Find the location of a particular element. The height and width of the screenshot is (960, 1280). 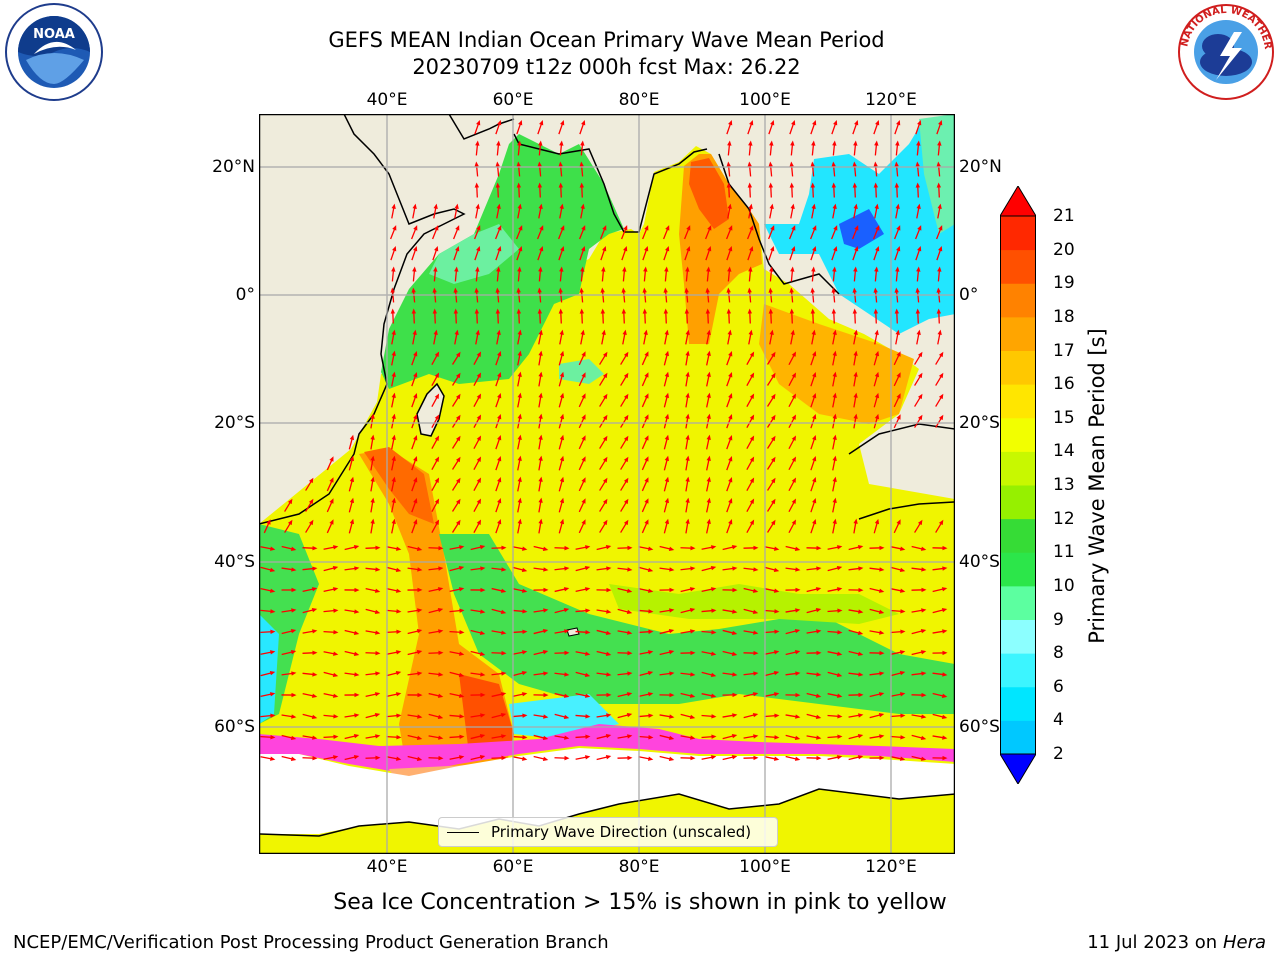

legend-line-swatch is located at coordinates (463, 832).